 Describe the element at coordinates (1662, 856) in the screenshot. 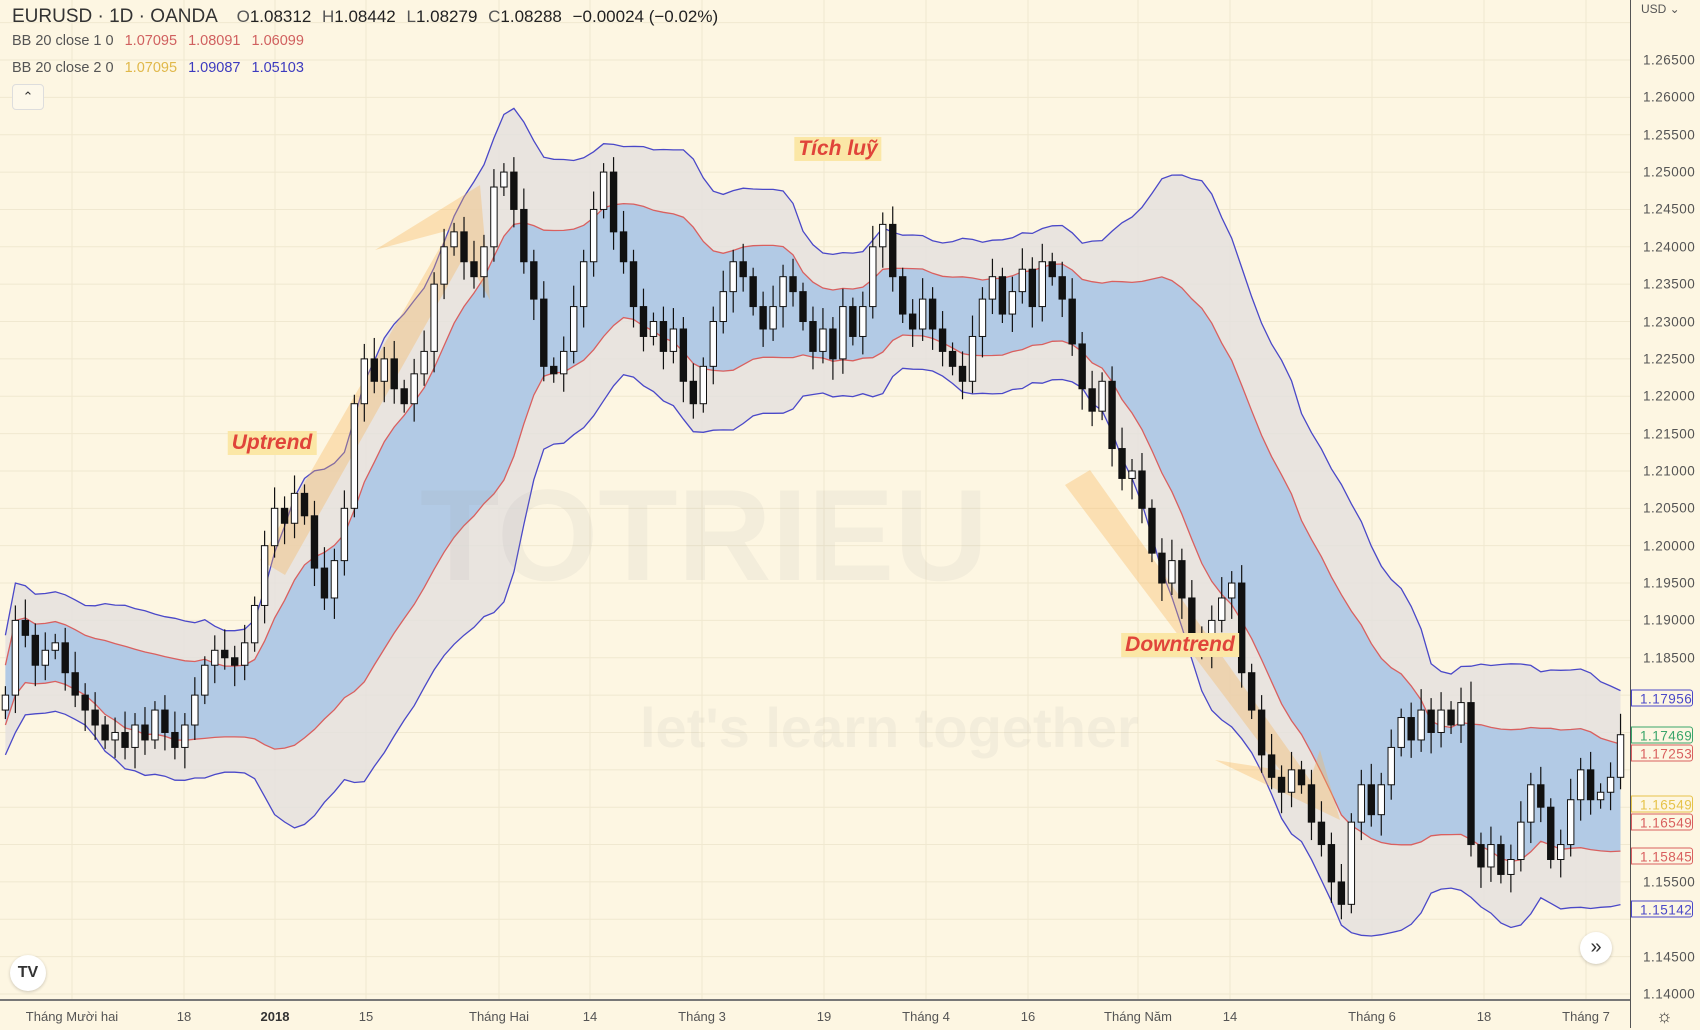

I see `price-badge: 1.15845` at that location.